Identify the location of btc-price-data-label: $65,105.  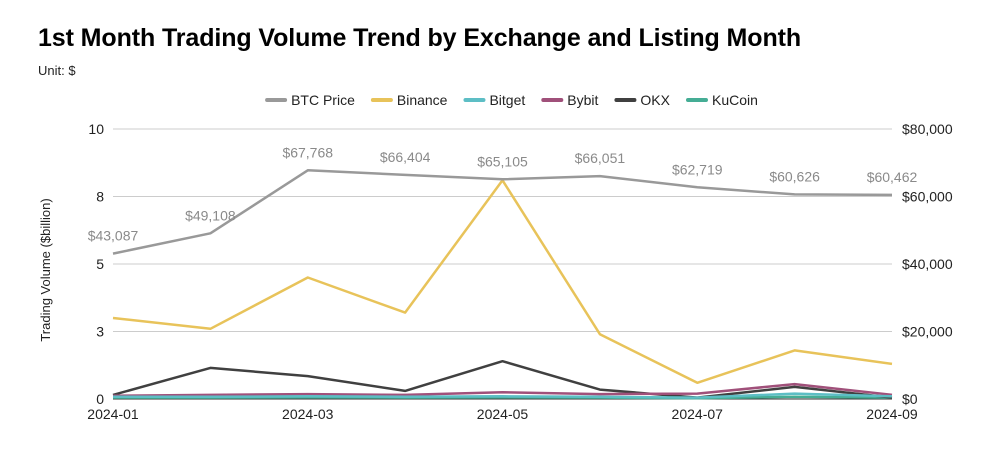
(502, 161).